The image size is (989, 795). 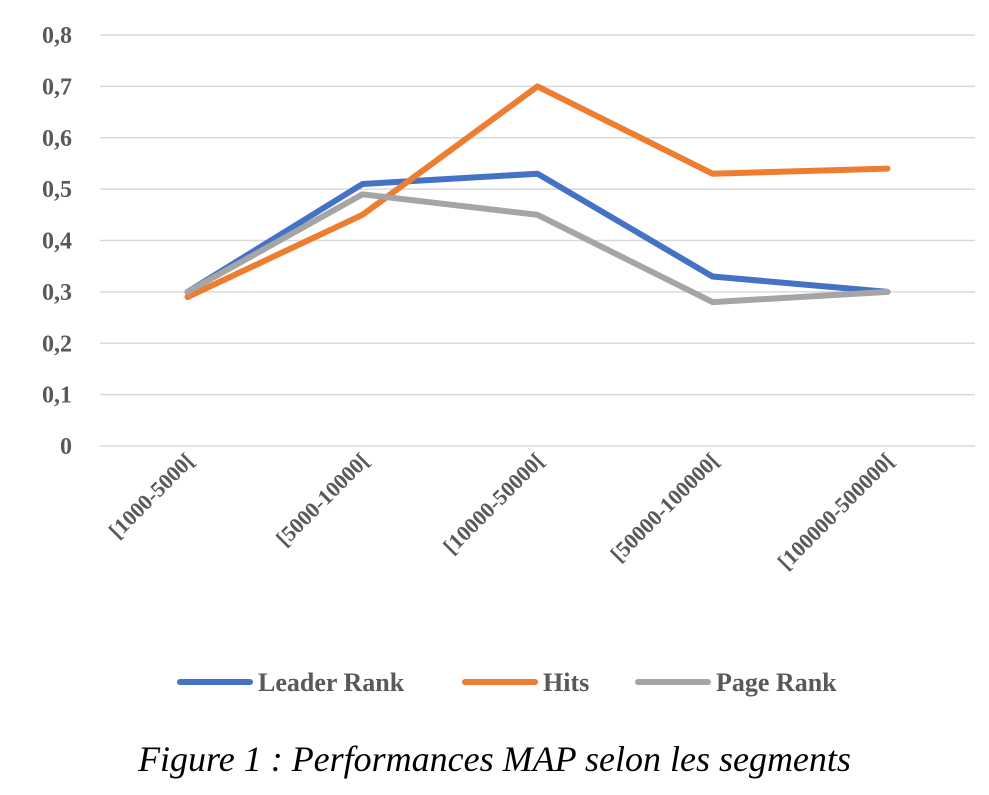 I want to click on y-tick-label: 0,5, so click(x=57, y=190).